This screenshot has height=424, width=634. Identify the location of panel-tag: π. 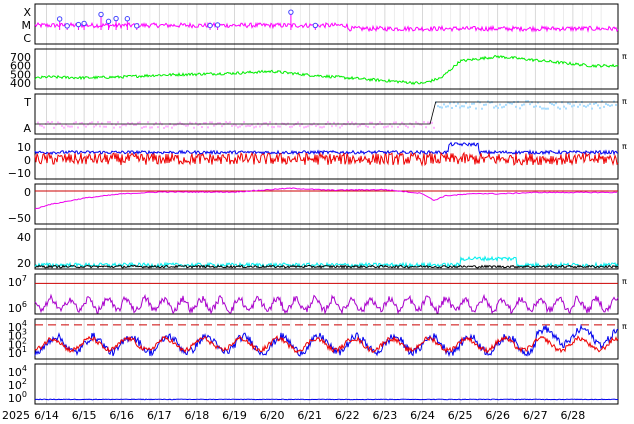
(624, 101).